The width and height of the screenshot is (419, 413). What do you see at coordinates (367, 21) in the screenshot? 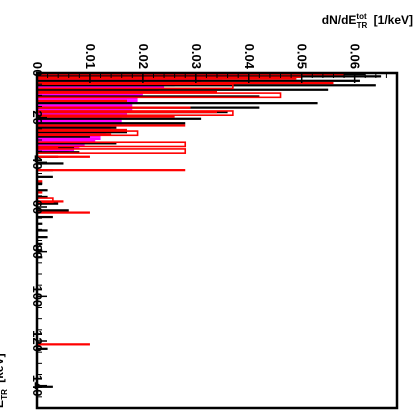
I see `y-axis-title: dN/dEtot TR [1/keV]` at bounding box center [367, 21].